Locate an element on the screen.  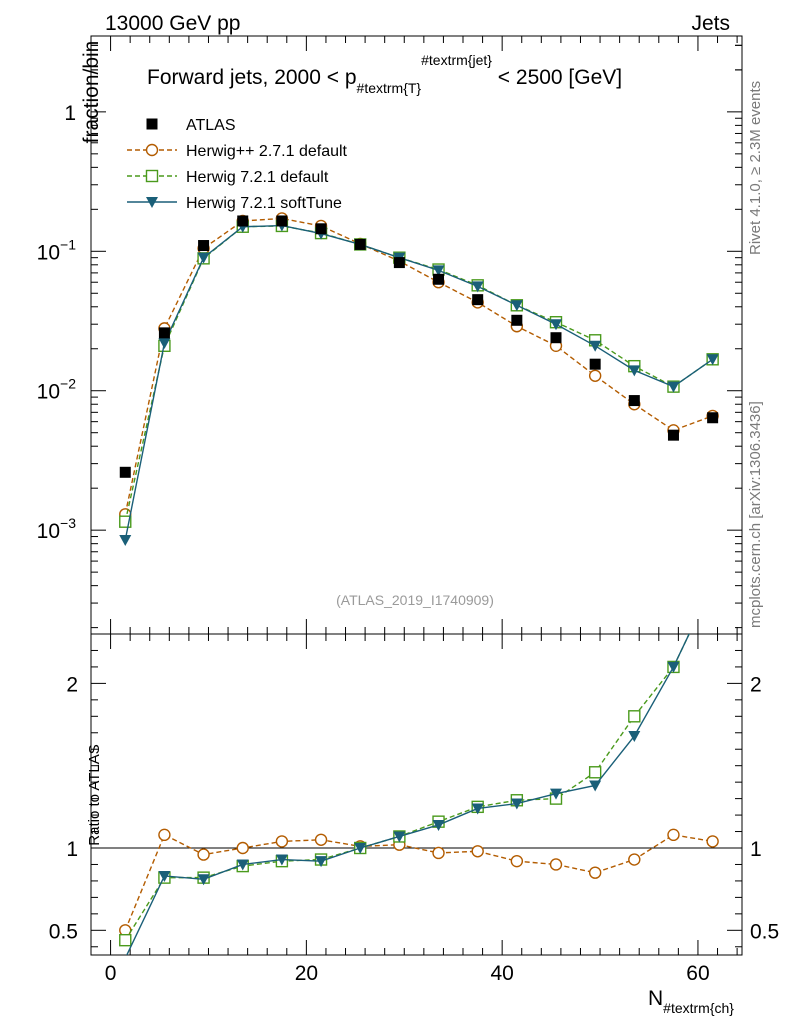
y-tick-label-main: 10⁻² is located at coordinates (57, 390).